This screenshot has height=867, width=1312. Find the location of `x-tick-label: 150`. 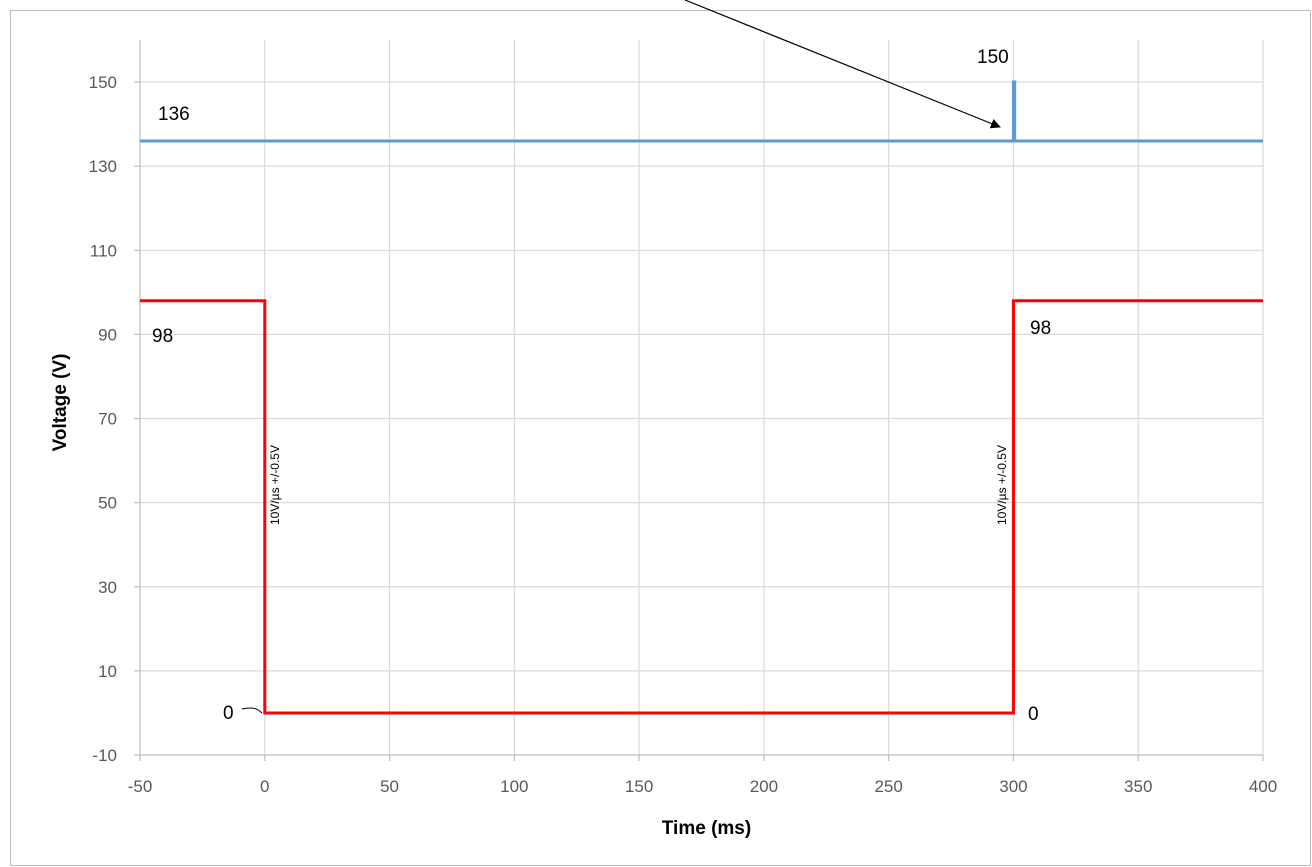

x-tick-label: 150 is located at coordinates (639, 786).